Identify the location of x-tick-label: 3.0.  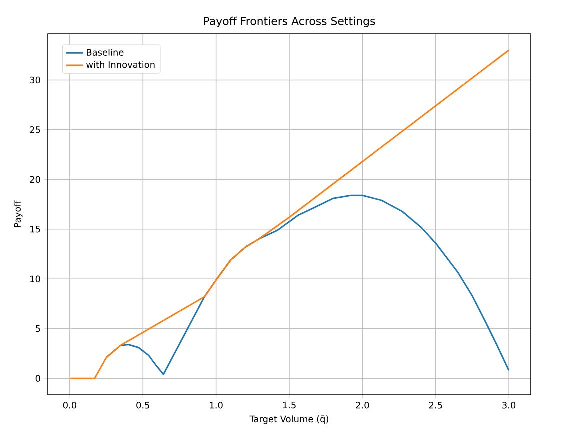
(509, 405).